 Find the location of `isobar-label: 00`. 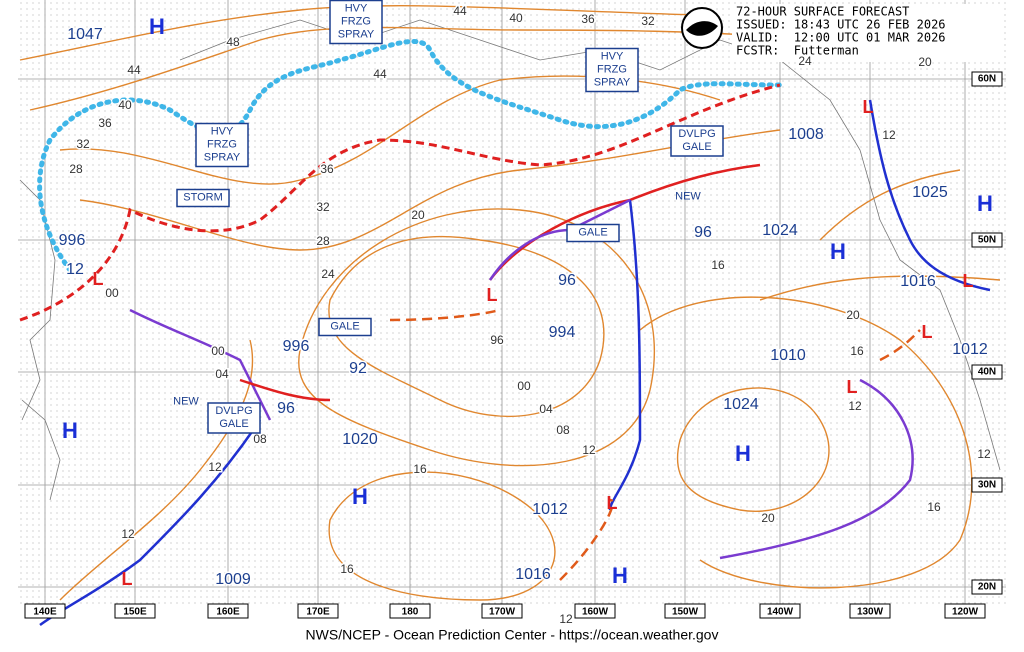

isobar-label: 00 is located at coordinates (112, 293).